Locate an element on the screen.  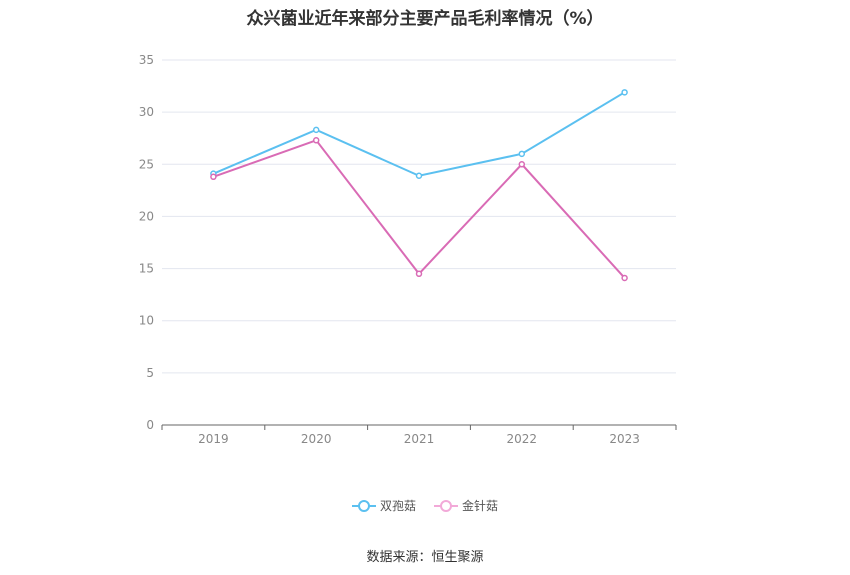
x-tick-label-2021: 2021 is located at coordinates (419, 439).